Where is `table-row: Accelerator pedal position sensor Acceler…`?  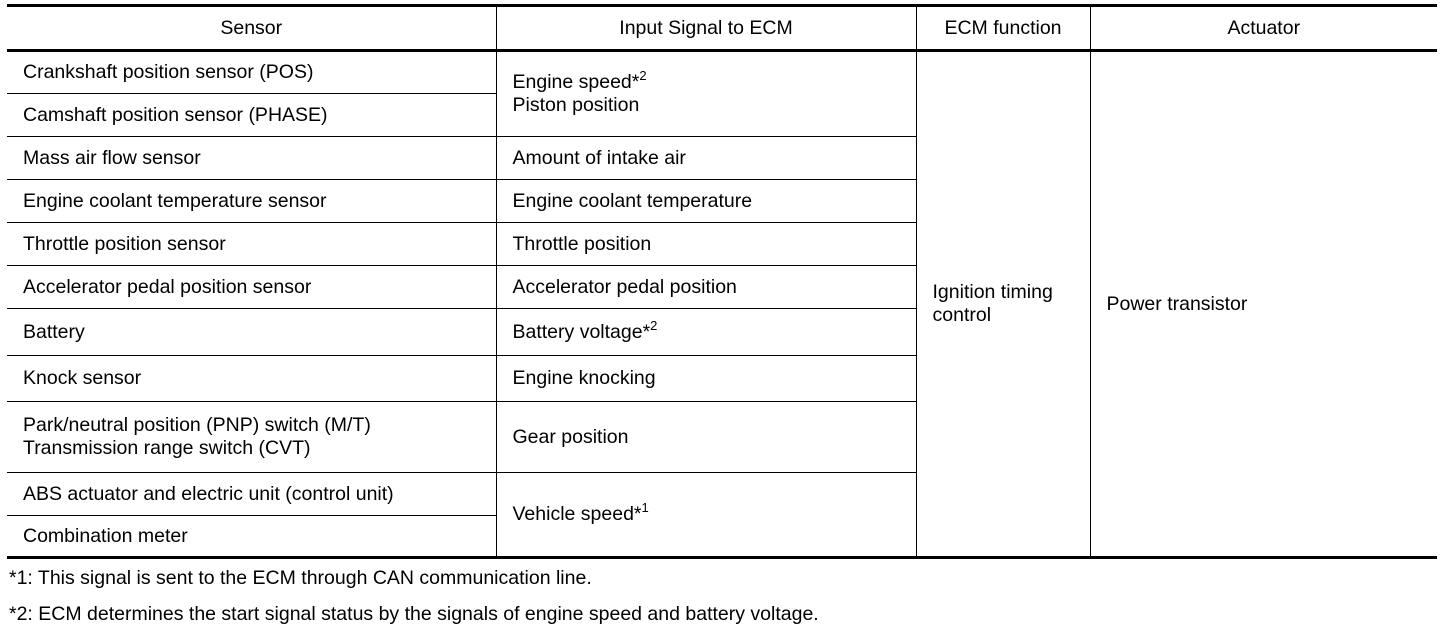
table-row: Accelerator pedal position sensor Acceler… is located at coordinates (722, 287).